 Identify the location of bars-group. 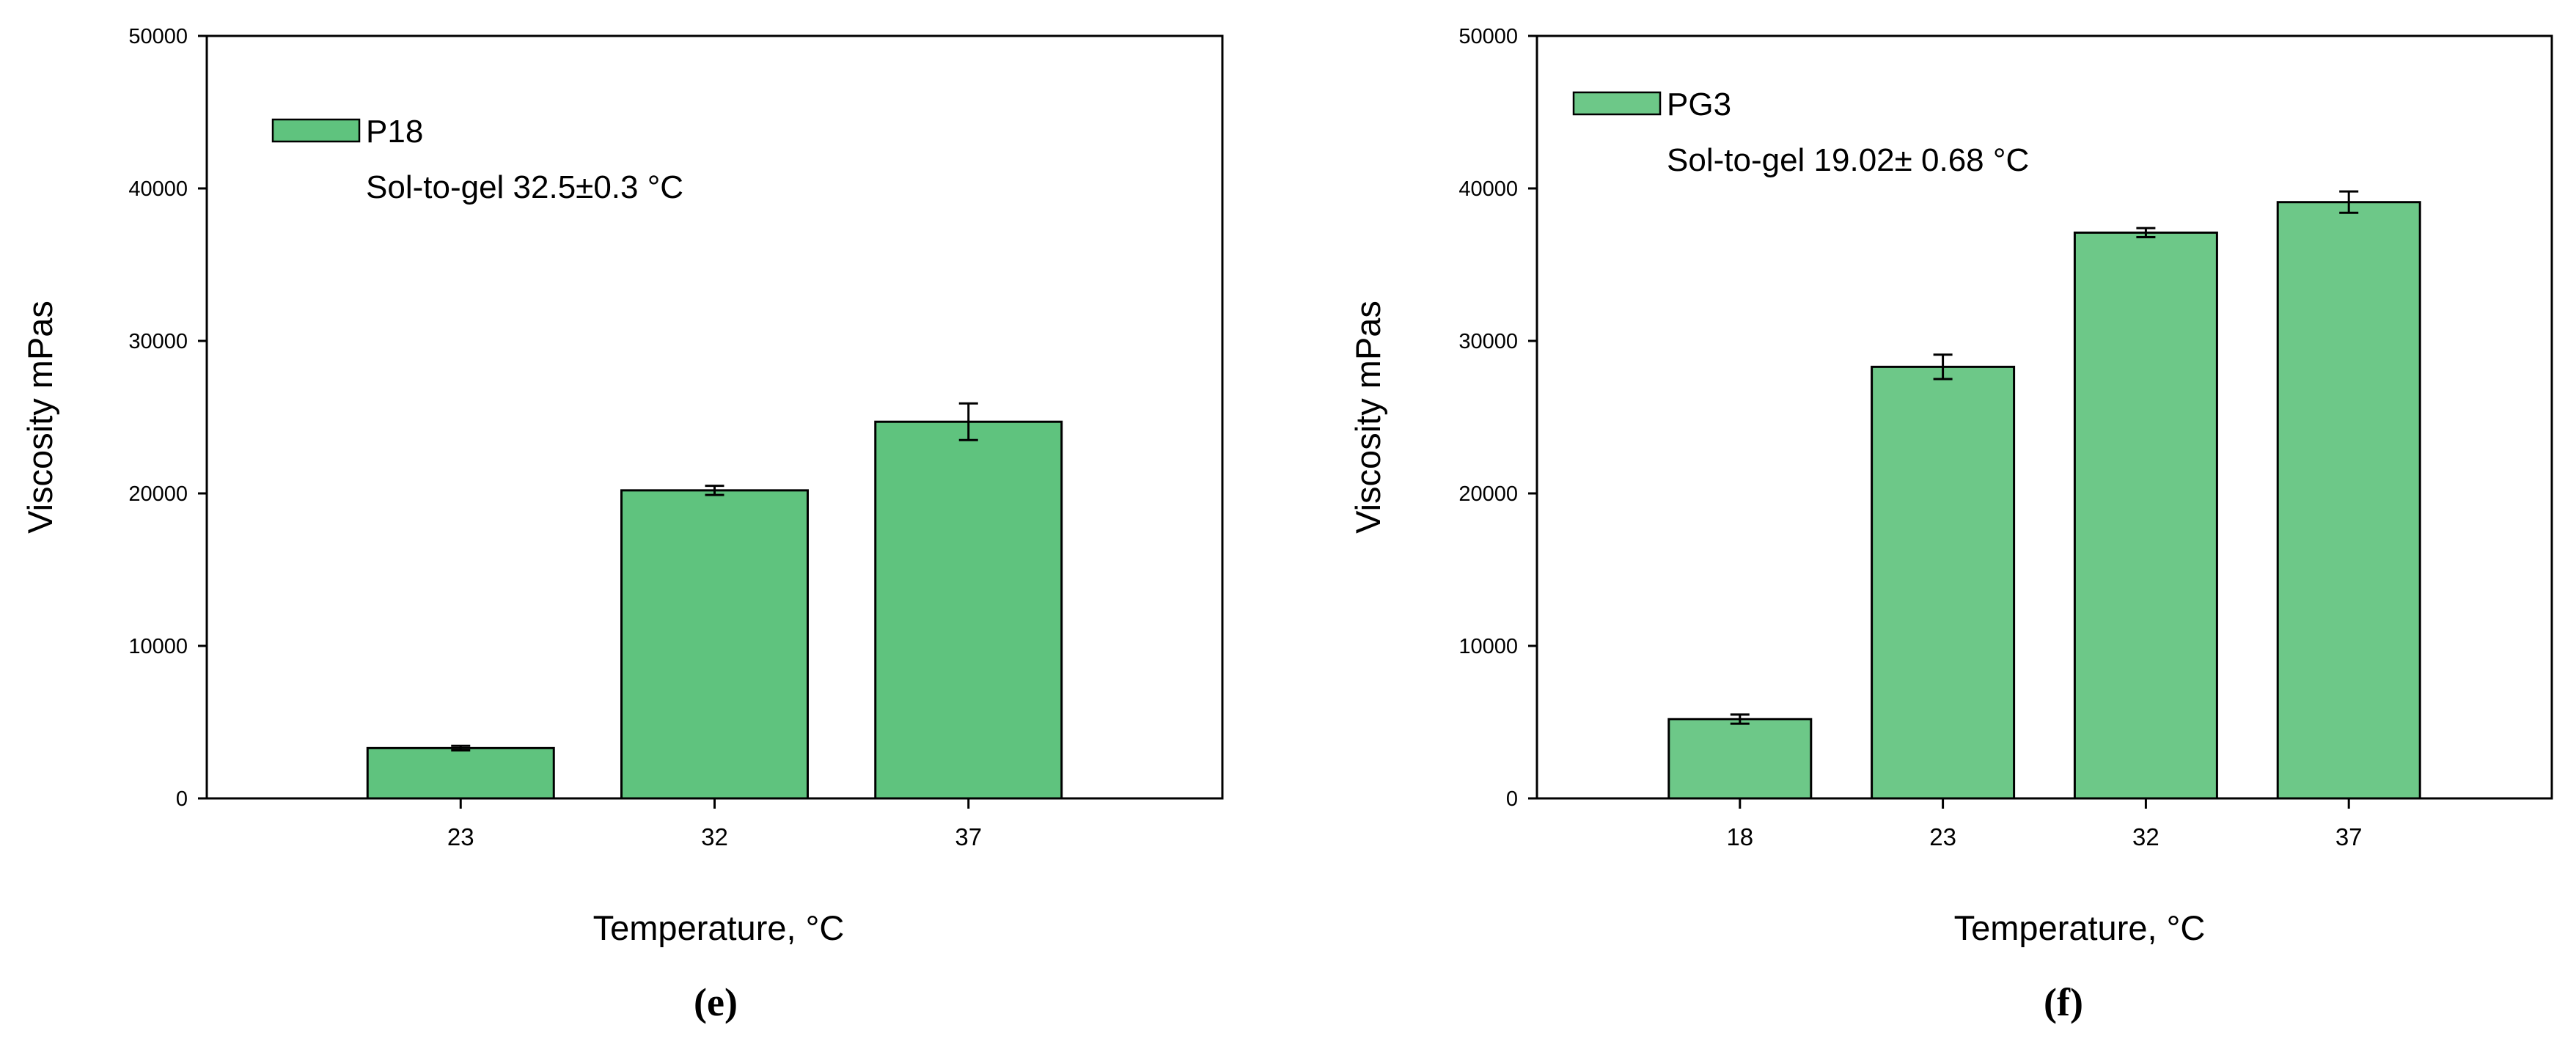
(715, 610).